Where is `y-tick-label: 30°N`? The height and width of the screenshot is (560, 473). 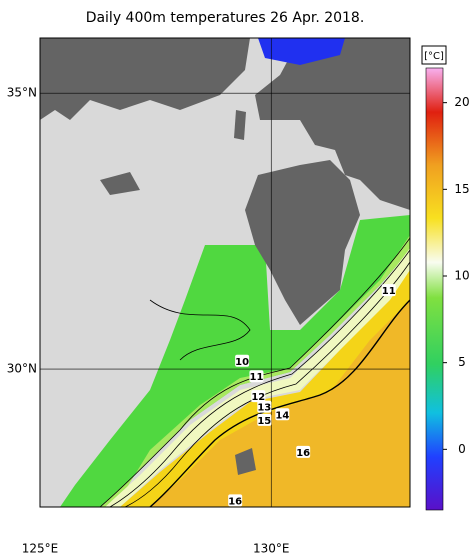 y-tick-label: 30°N is located at coordinates (22, 369).